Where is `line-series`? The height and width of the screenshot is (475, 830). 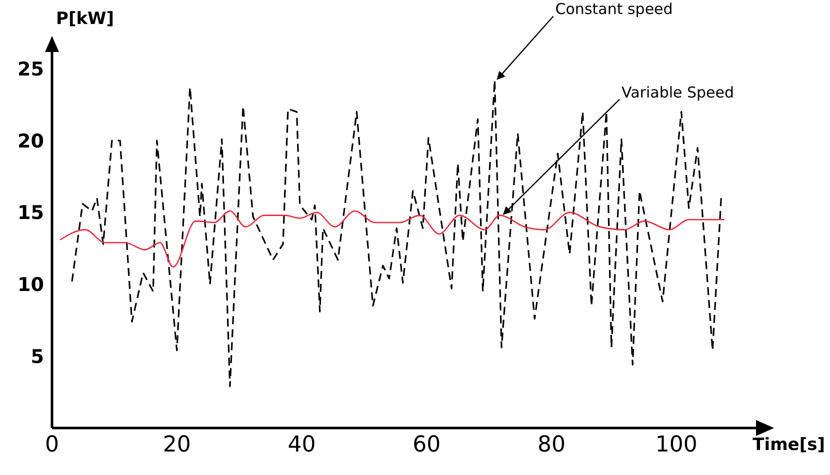 line-series is located at coordinates (392, 239).